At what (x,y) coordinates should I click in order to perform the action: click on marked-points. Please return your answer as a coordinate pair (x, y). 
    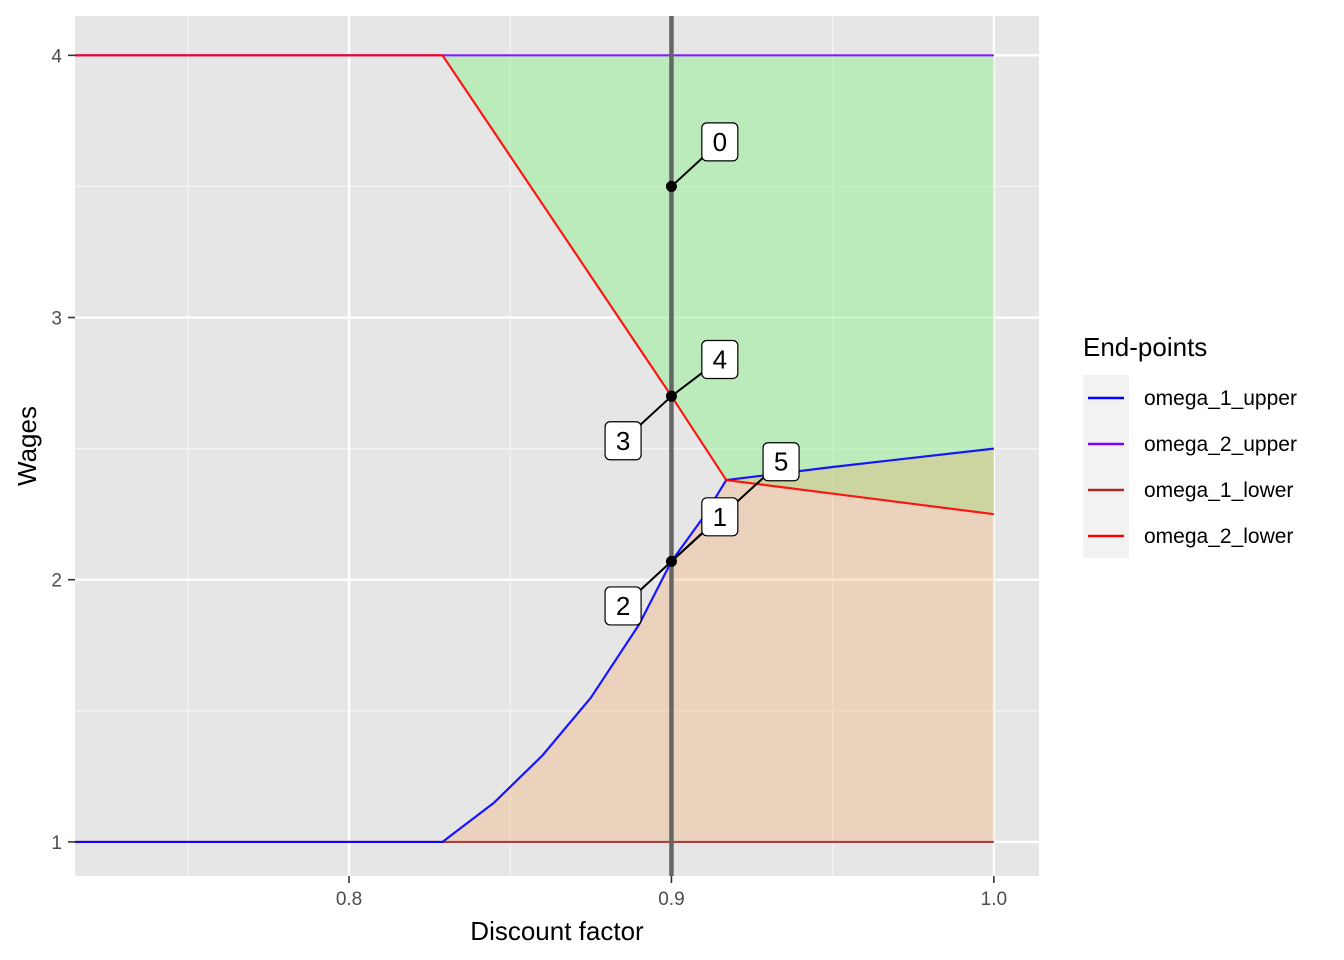
    Looking at the image, I should click on (671, 373).